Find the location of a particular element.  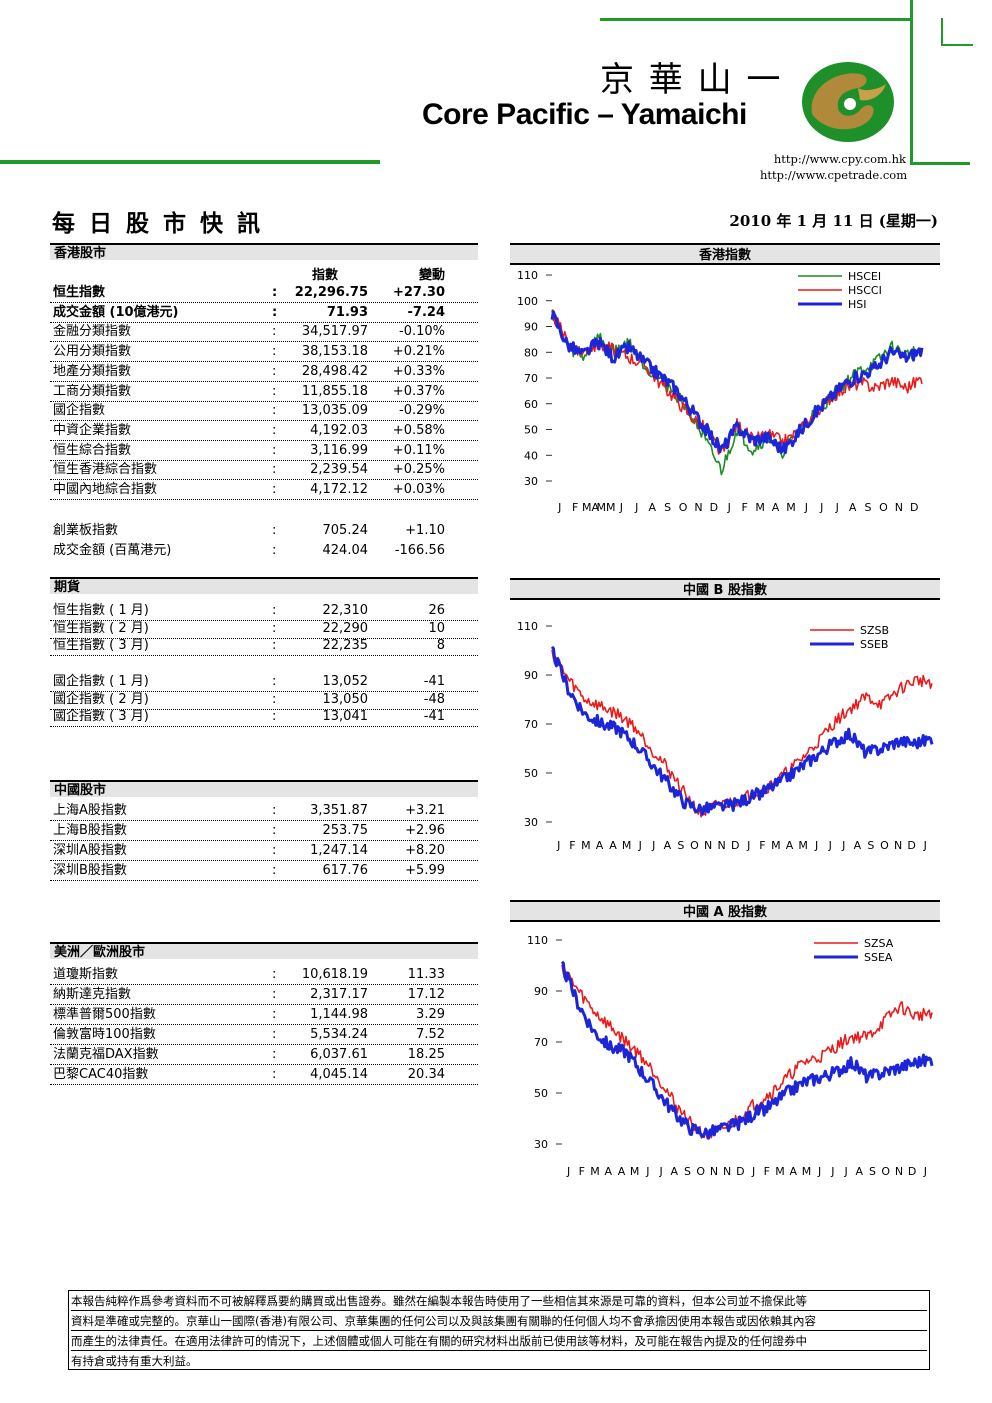

series-line-szsb is located at coordinates (742, 733).